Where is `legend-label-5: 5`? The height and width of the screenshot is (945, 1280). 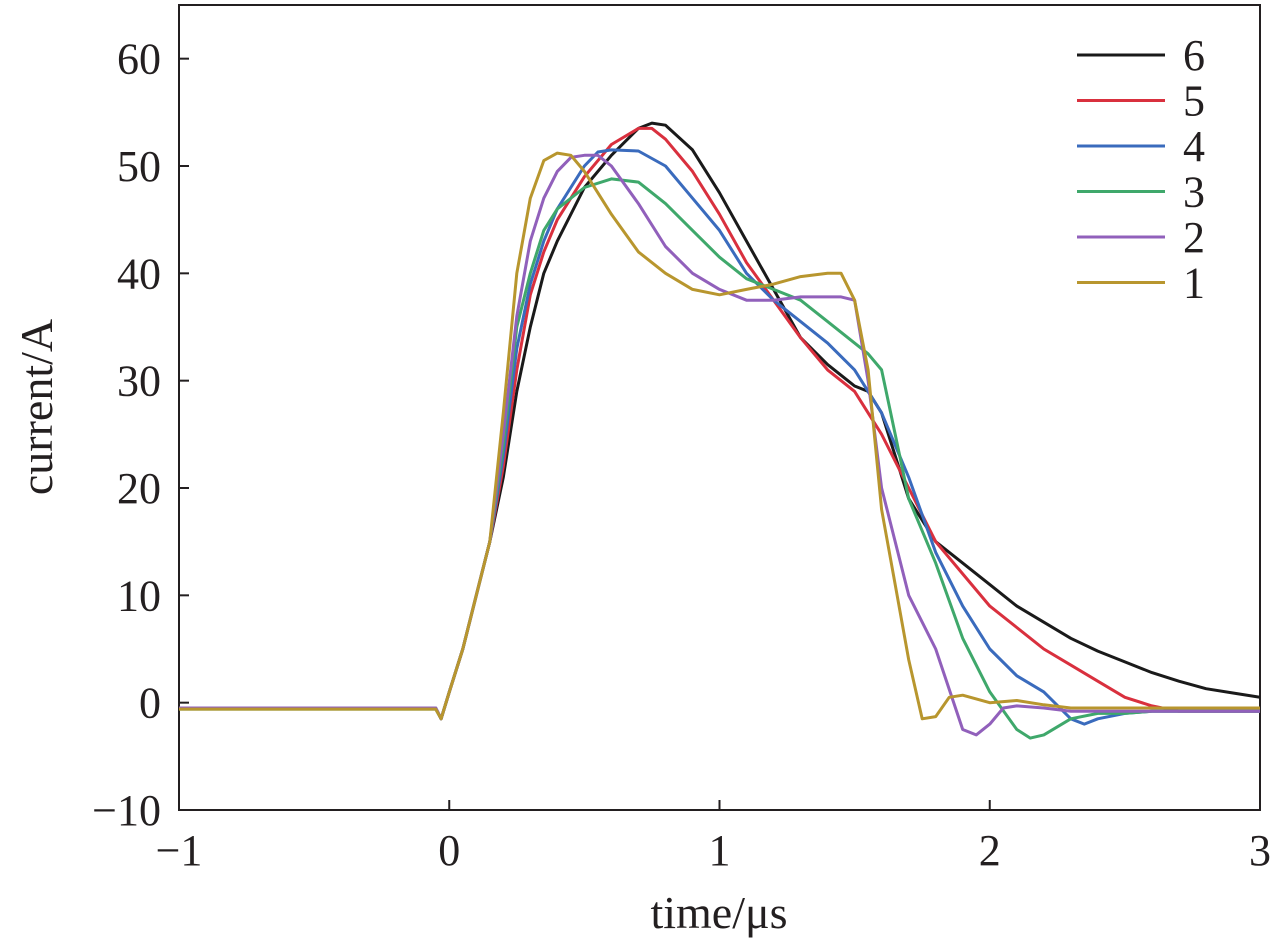 legend-label-5: 5 is located at coordinates (1194, 101).